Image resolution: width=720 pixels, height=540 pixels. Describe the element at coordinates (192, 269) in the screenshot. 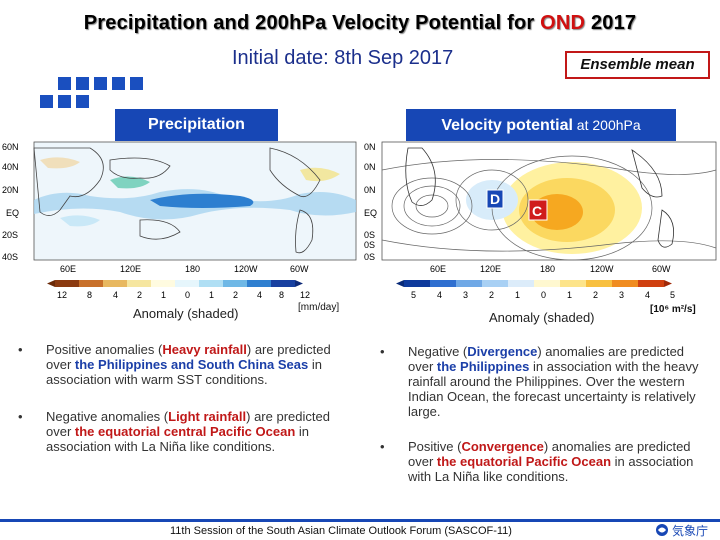

I see `lon-label: 180` at that location.